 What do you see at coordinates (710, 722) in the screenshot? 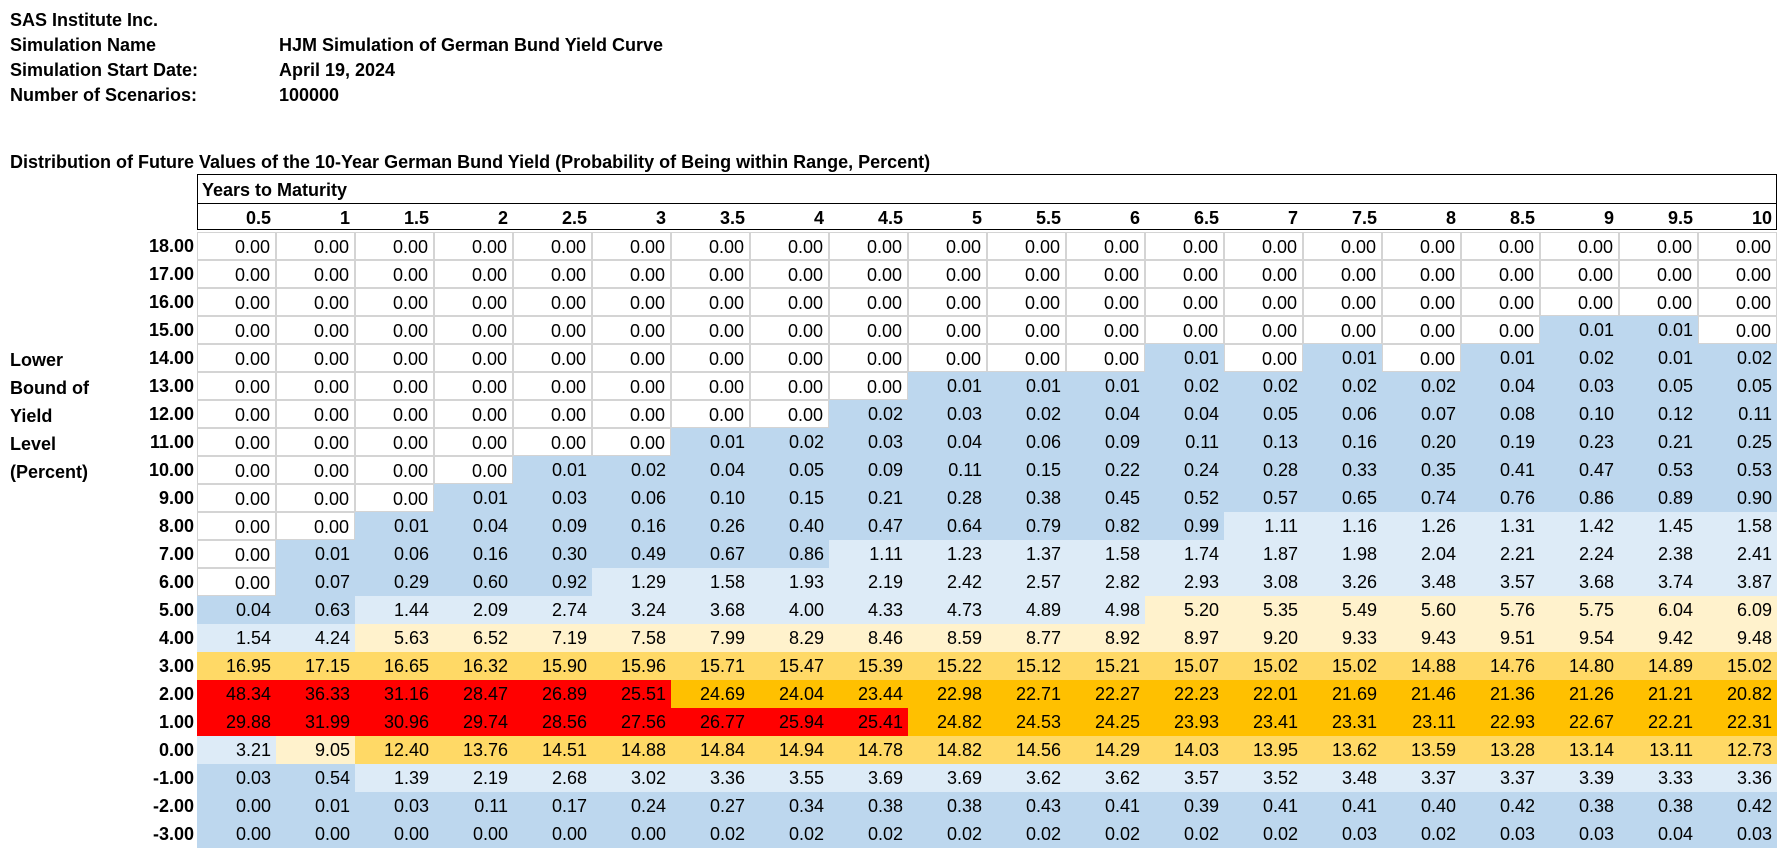
I see `table-cell: 26.77` at bounding box center [710, 722].